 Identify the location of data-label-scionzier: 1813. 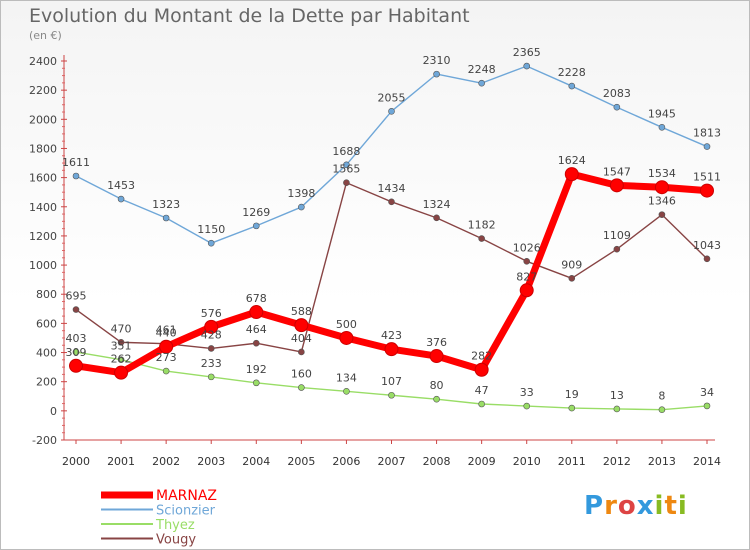
(707, 133).